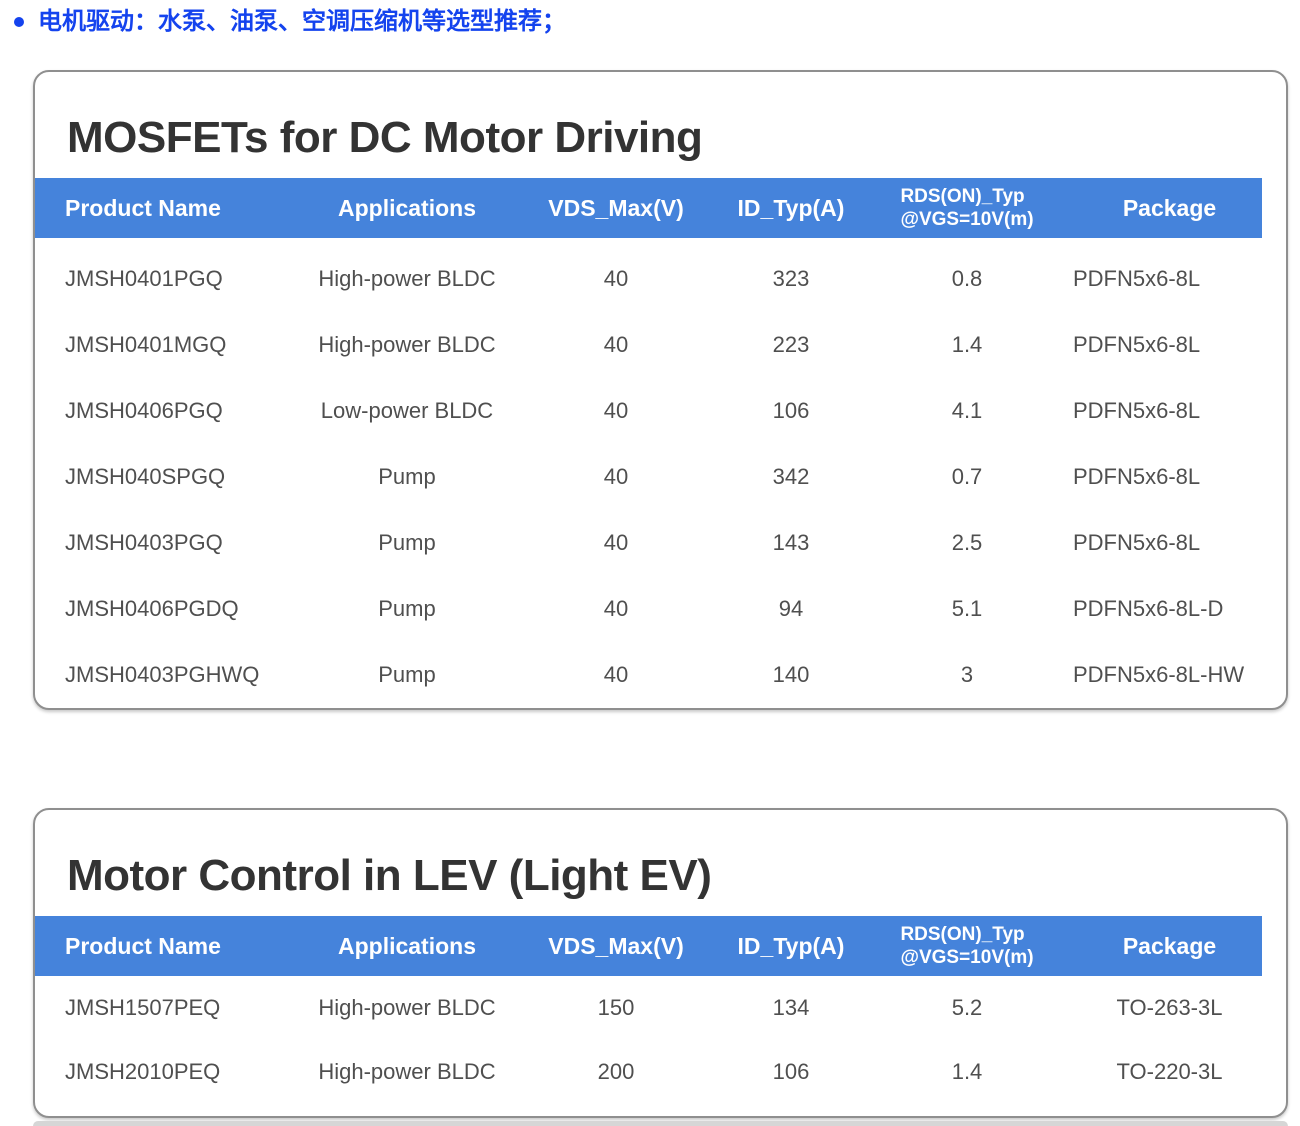 This screenshot has width=1300, height=1126. What do you see at coordinates (791, 344) in the screenshot?
I see `cell-id-typ: 223` at bounding box center [791, 344].